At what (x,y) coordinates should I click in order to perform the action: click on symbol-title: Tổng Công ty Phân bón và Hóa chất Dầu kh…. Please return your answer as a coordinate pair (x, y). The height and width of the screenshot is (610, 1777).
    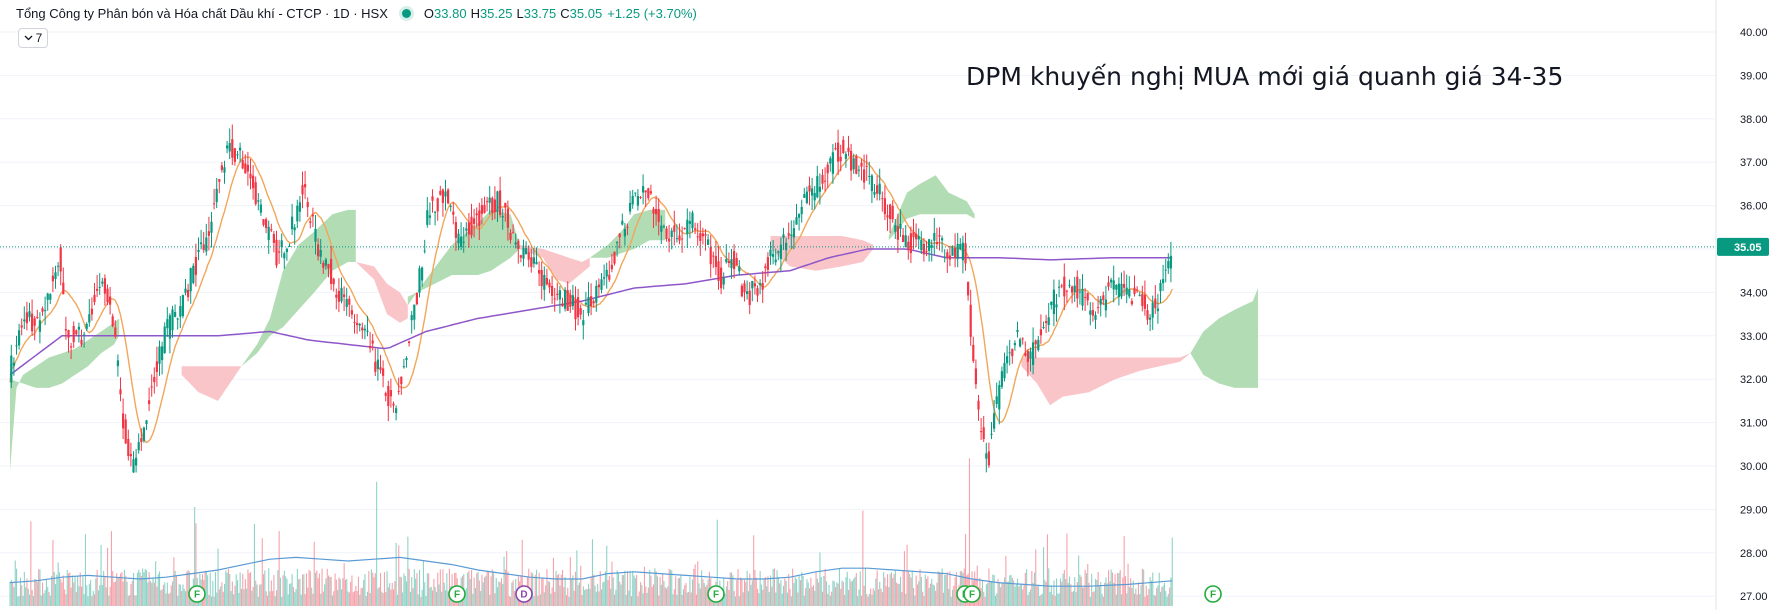
    Looking at the image, I should click on (202, 13).